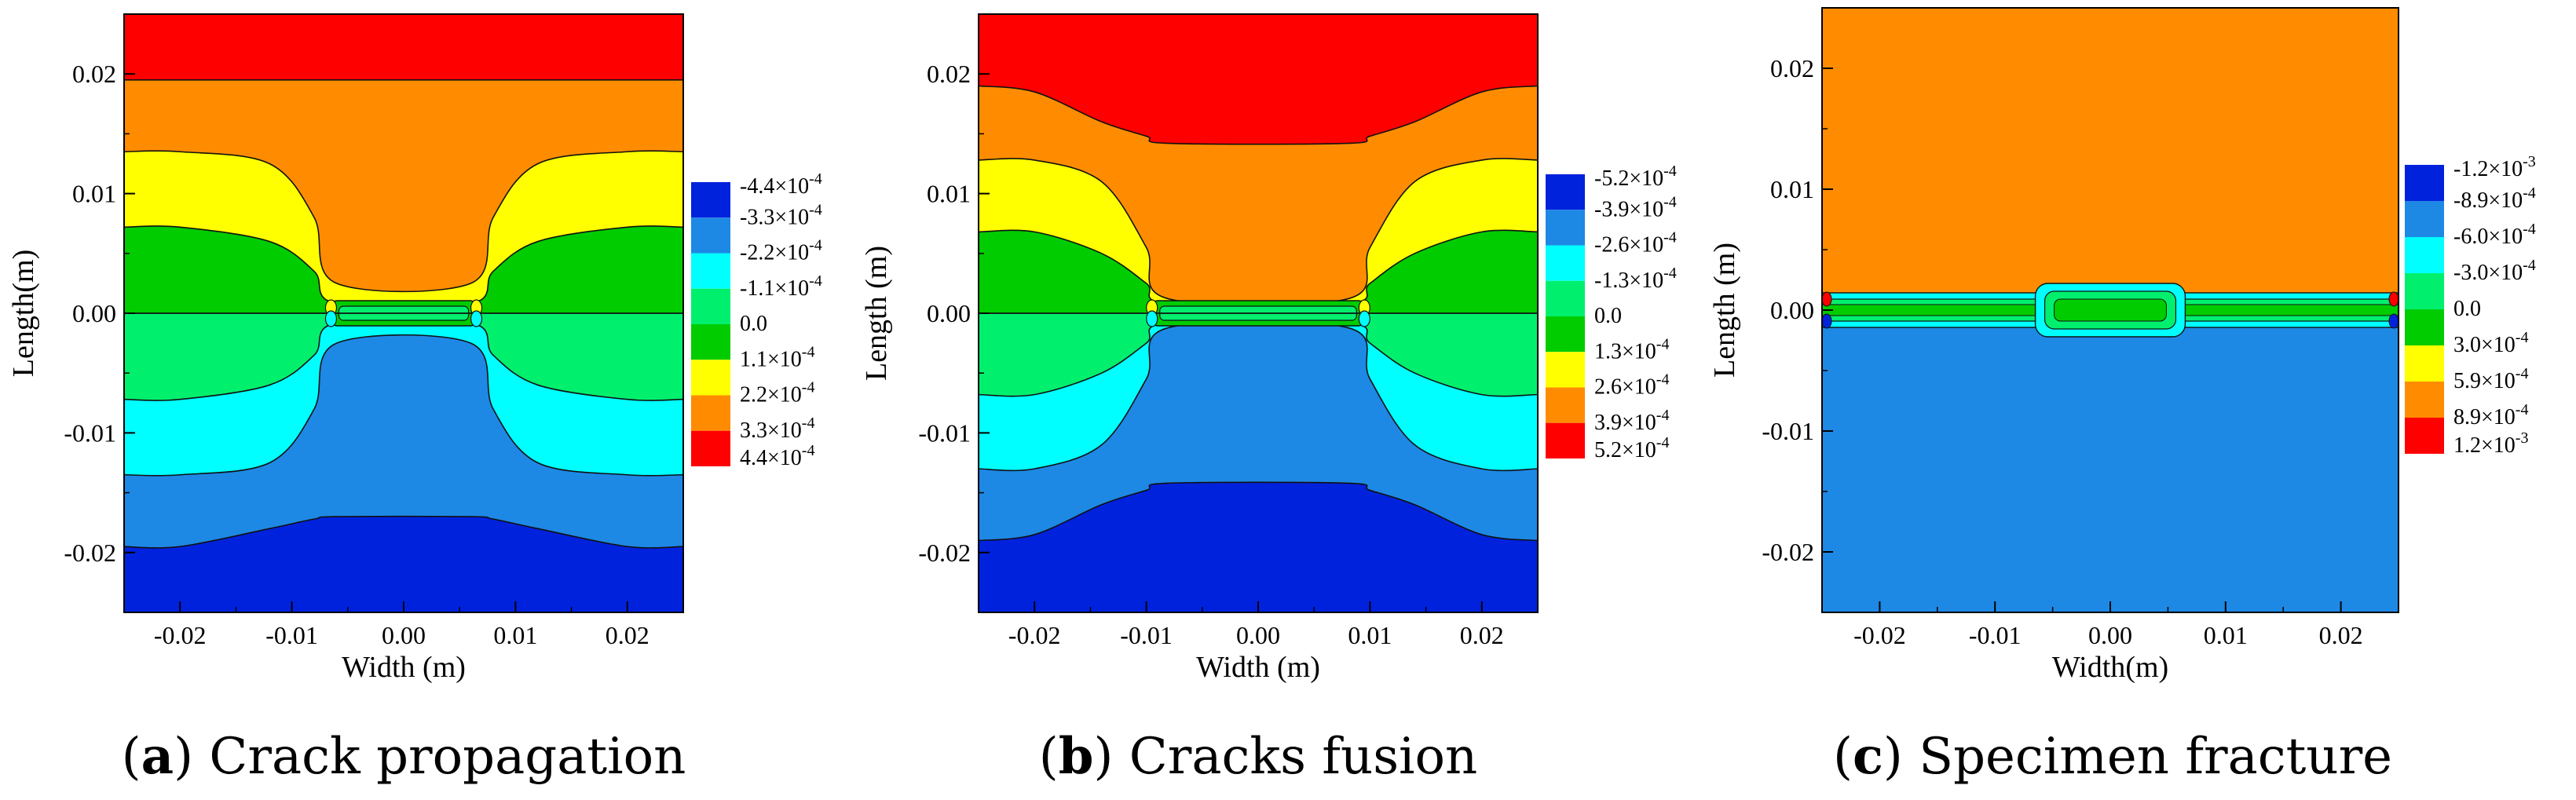 This screenshot has width=2576, height=800. Describe the element at coordinates (781, 215) in the screenshot. I see `legend-label: -3.3×10⁻⁴` at that location.